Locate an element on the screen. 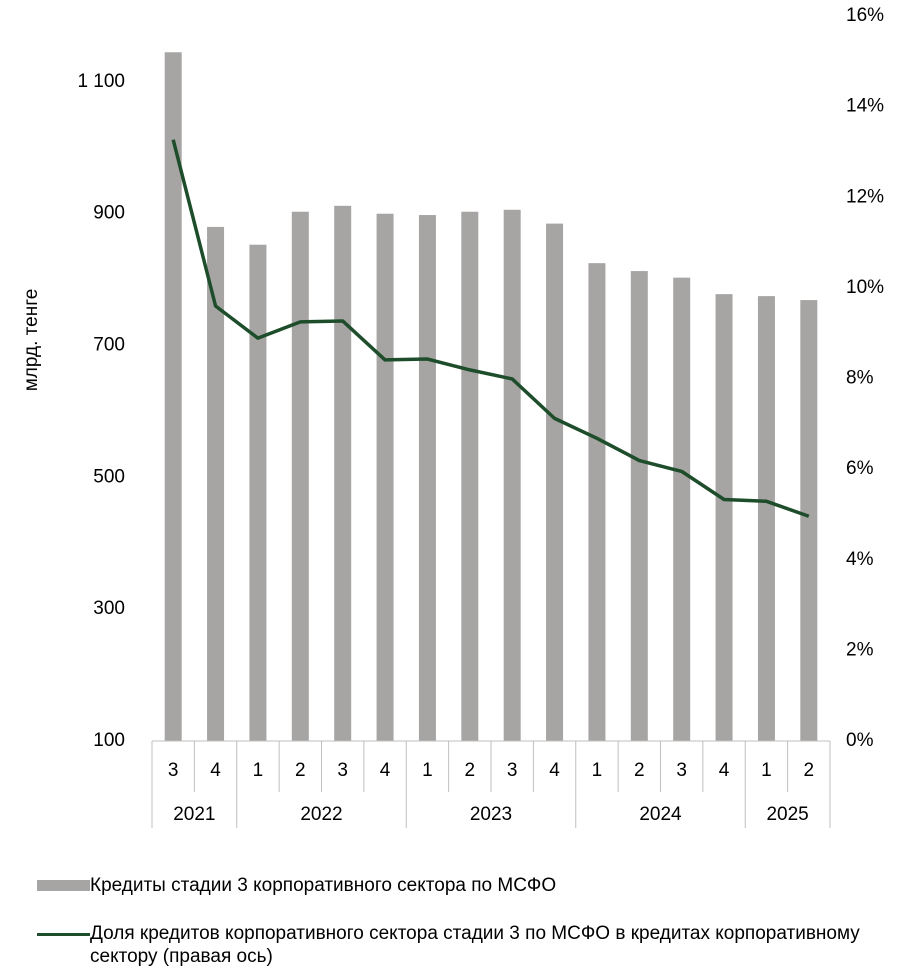  y2-tick-label: 8% is located at coordinates (860, 378).